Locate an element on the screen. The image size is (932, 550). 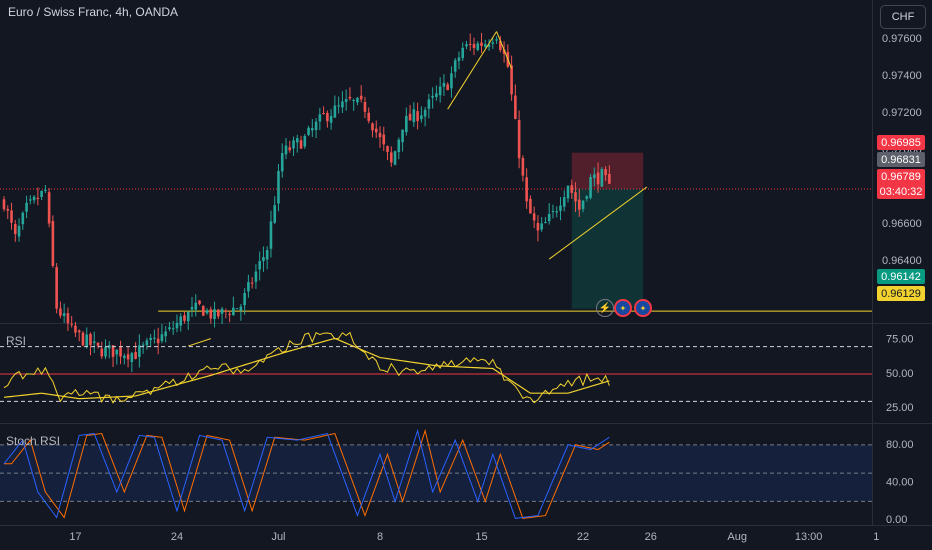
price-tag-mid: 0.96831 is located at coordinates (901, 159).